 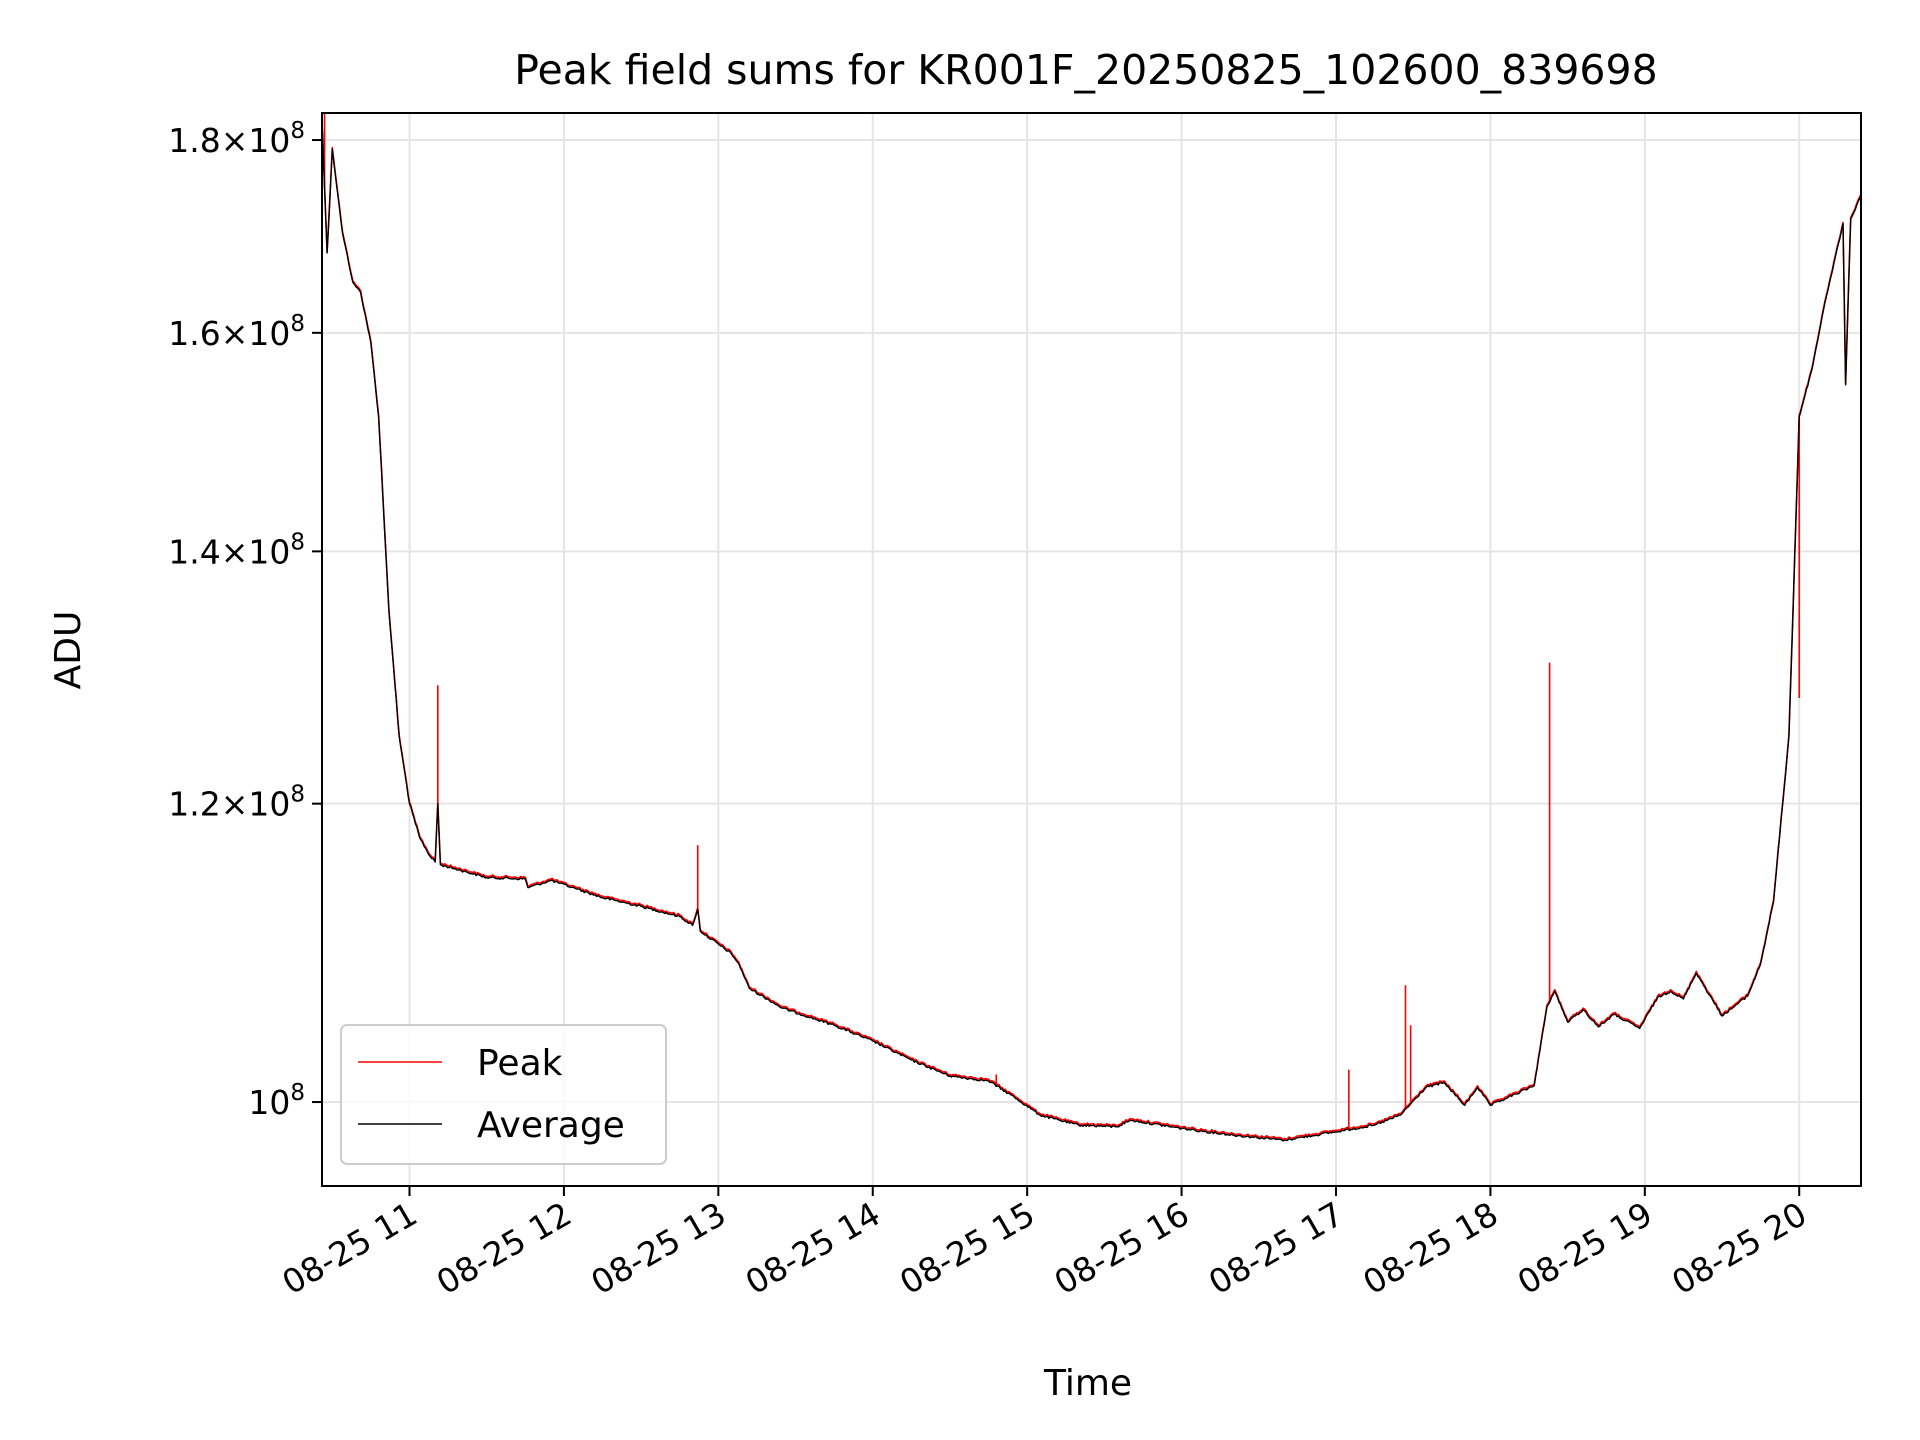 I want to click on x-tick-label: 08-25 19, so click(x=1585, y=1248).